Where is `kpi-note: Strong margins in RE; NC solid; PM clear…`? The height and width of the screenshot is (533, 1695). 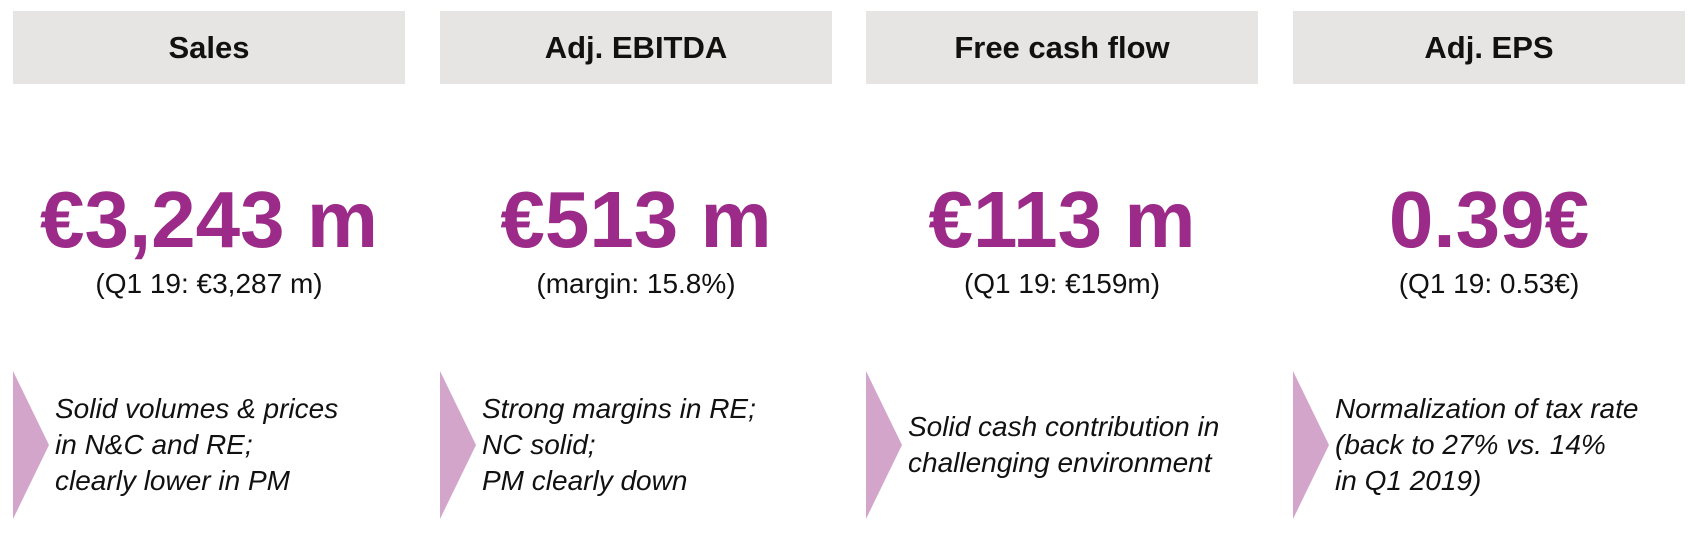
kpi-note: Strong margins in RE; NC solid; PM clear… is located at coordinates (657, 445).